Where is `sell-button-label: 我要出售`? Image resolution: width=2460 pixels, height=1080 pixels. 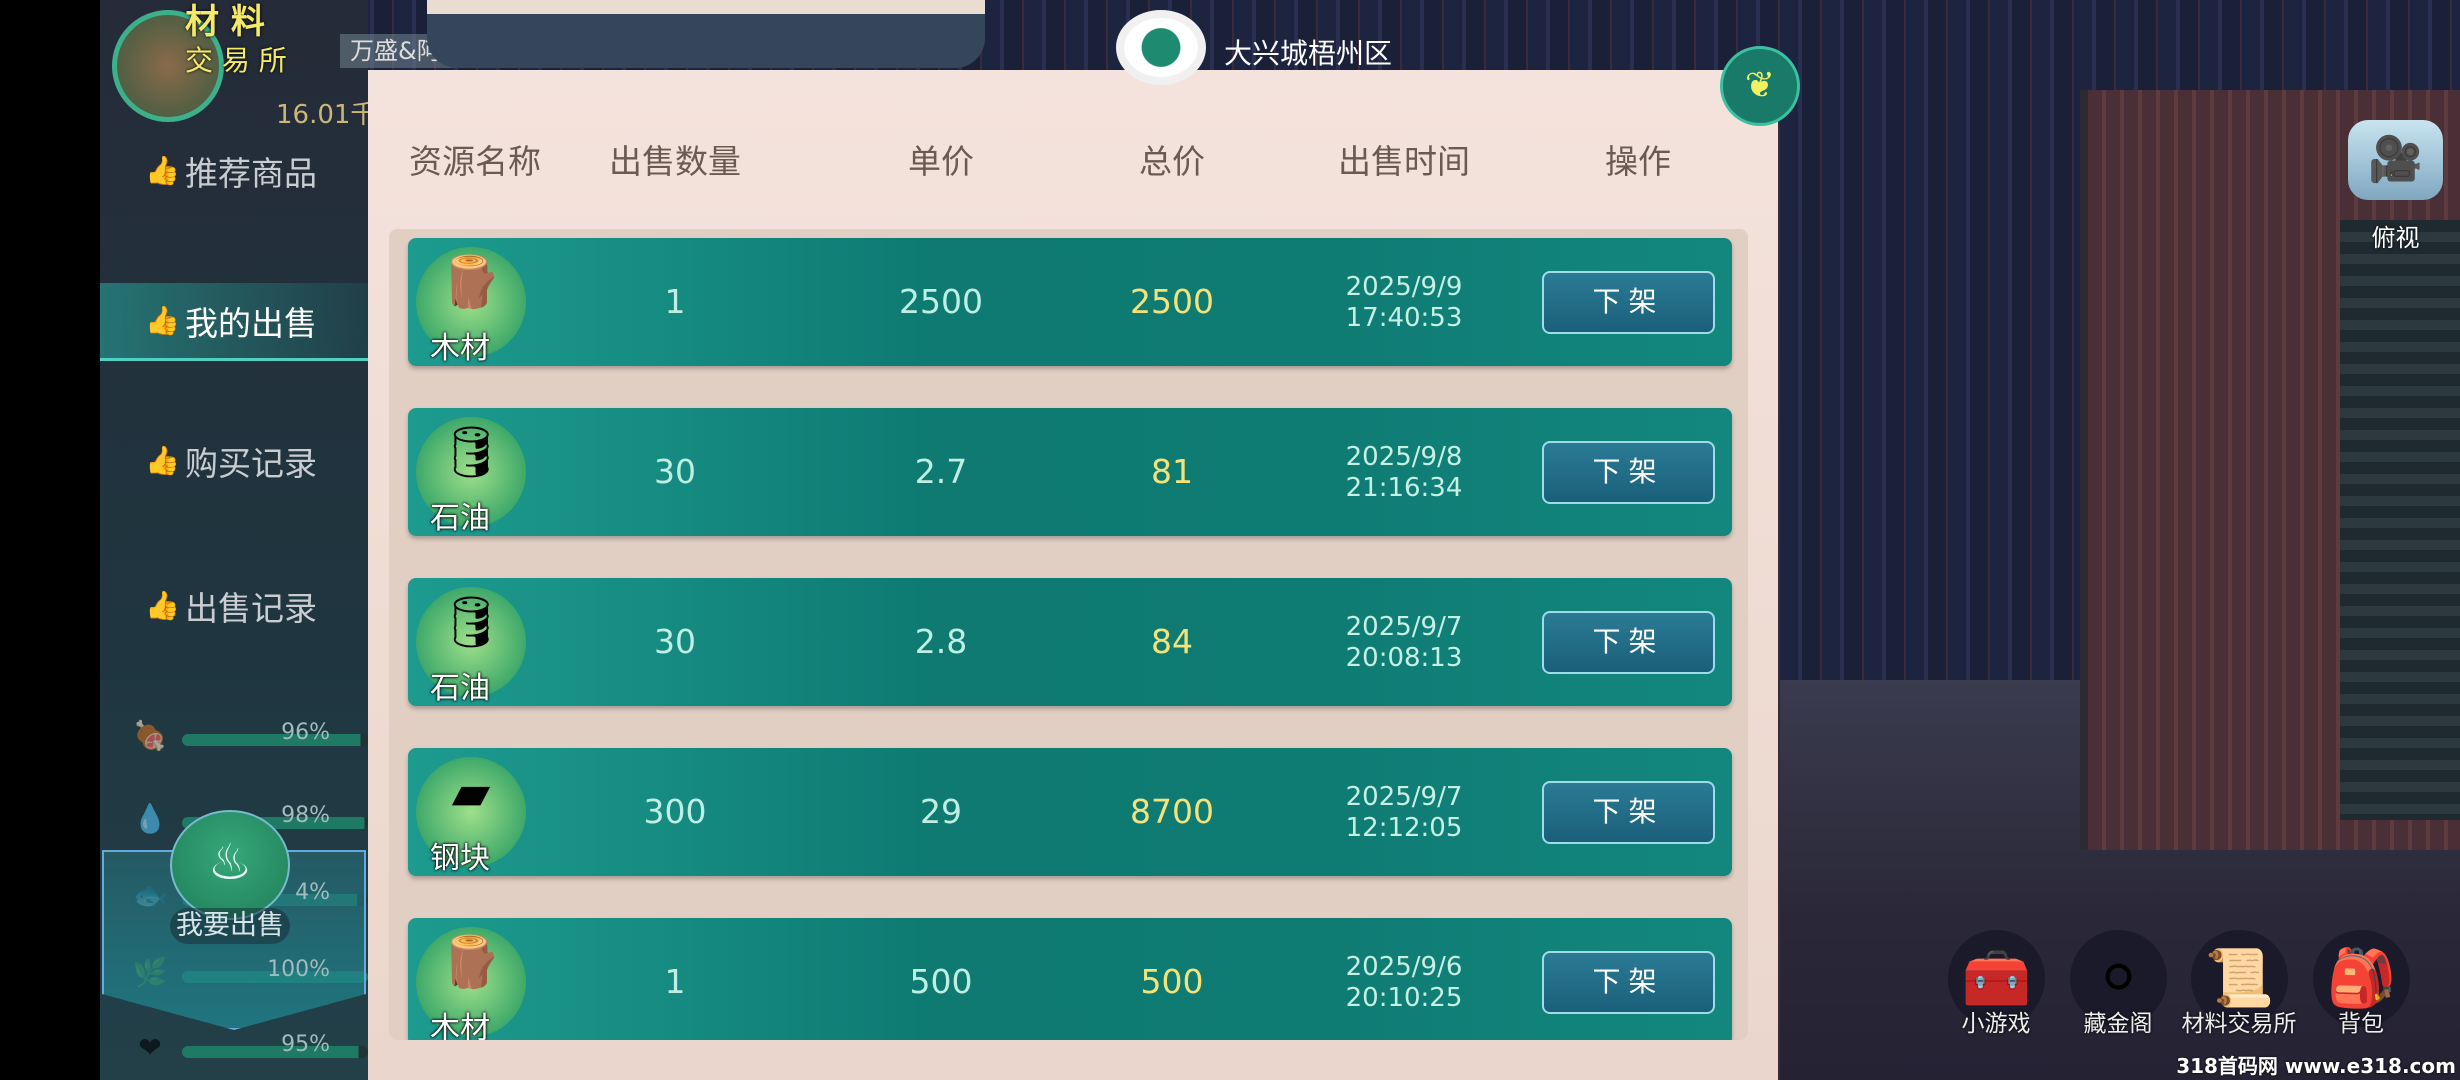 sell-button-label: 我要出售 is located at coordinates (230, 926).